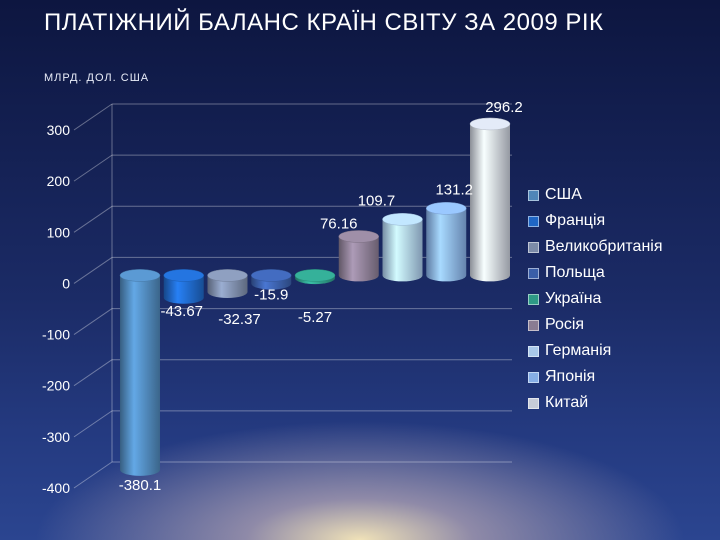 The image size is (720, 540). Describe the element at coordinates (239, 319) in the screenshot. I see `data-label: -32.37` at that location.